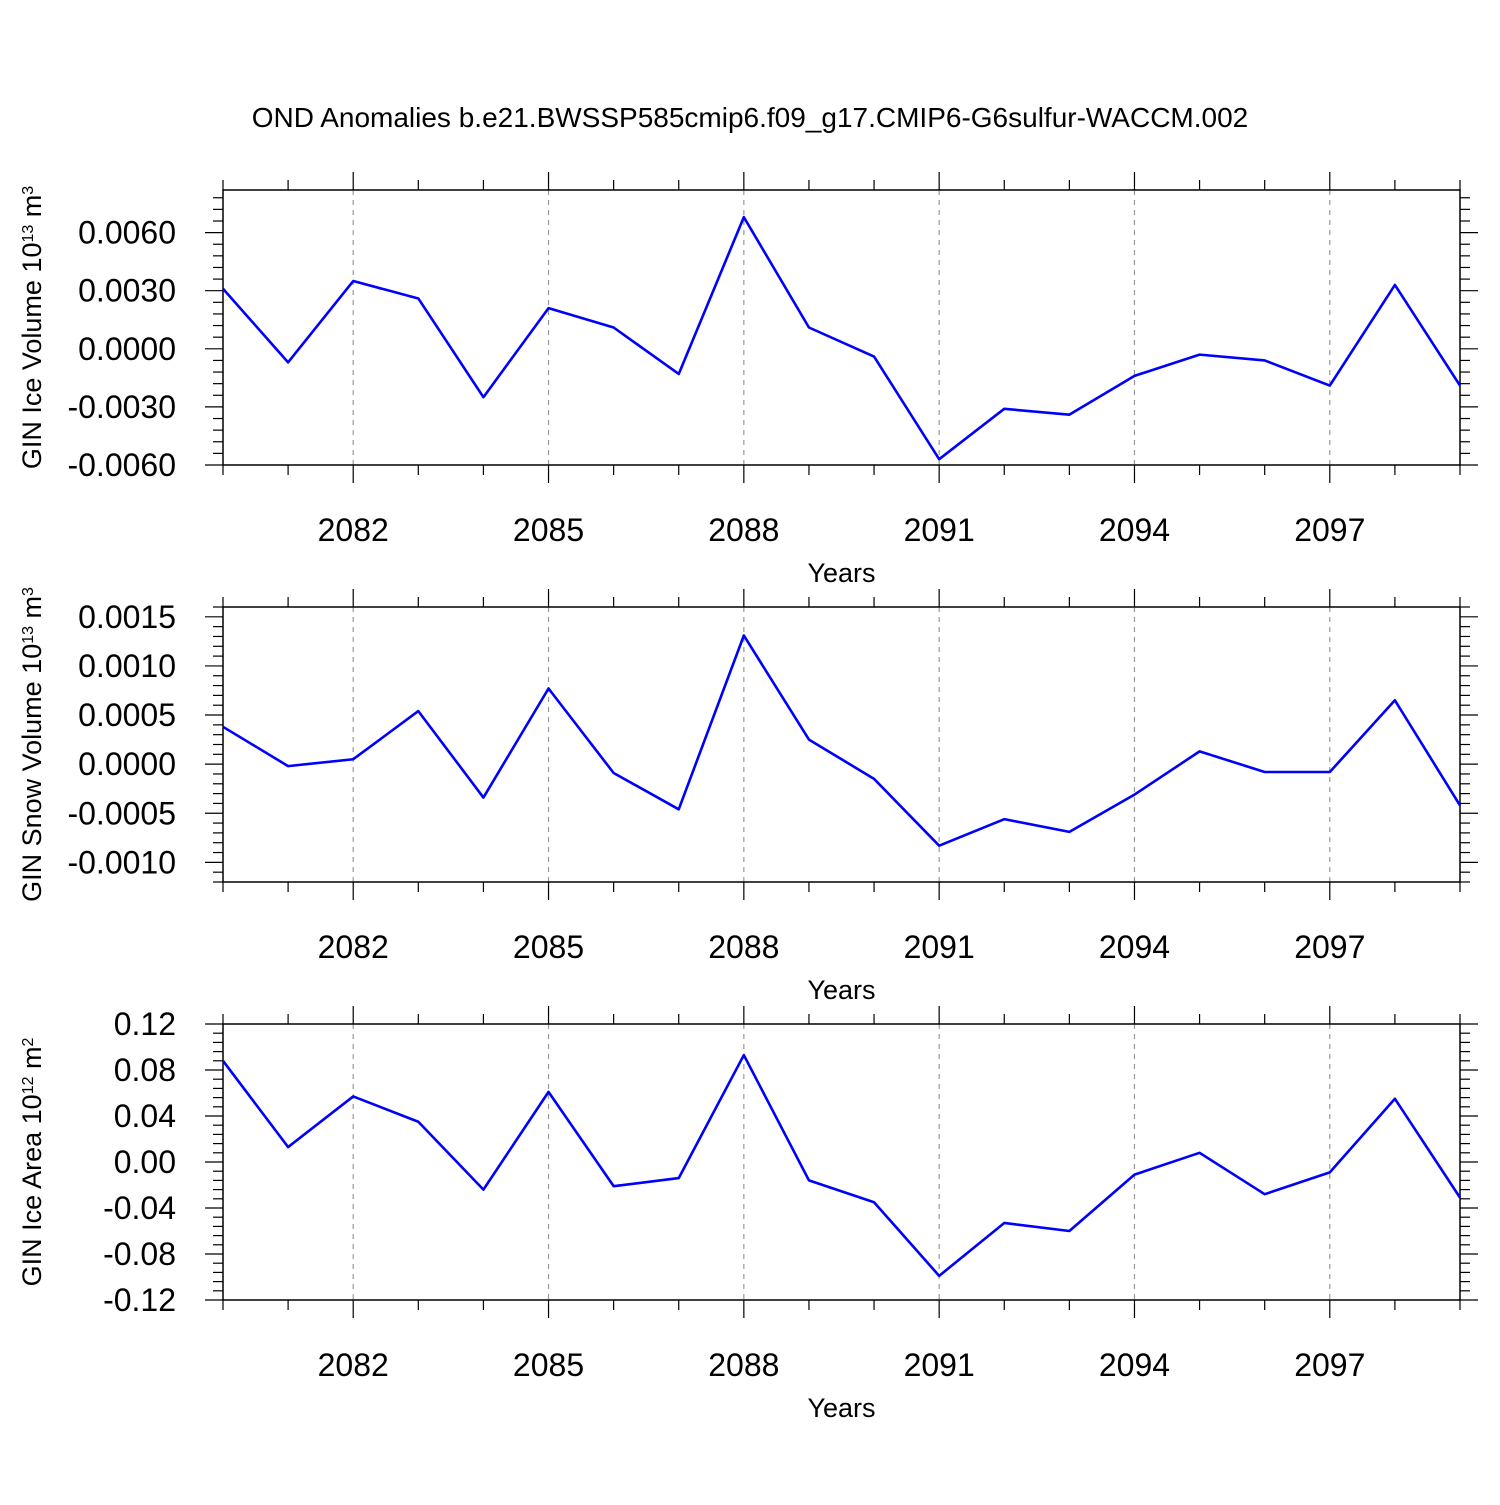 The image size is (1500, 1505). Describe the element at coordinates (139, 1208) in the screenshot. I see `y-tick-label: -0.04` at that location.